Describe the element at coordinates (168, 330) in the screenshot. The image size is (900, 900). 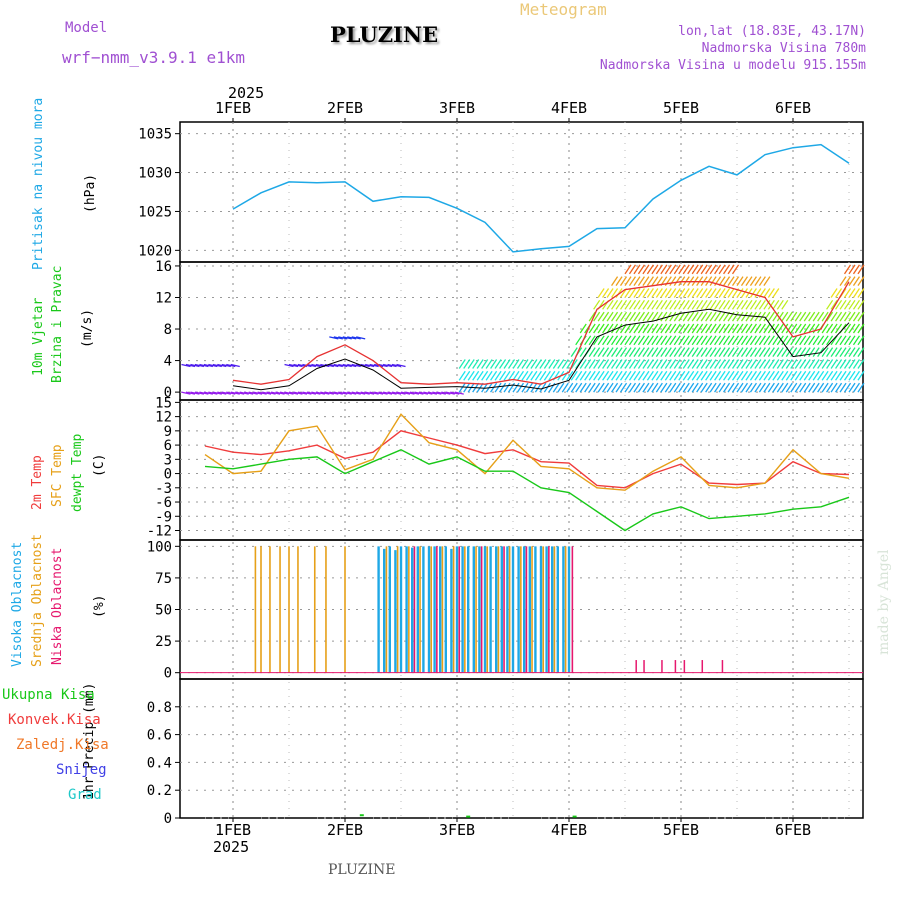
I see `y-tick-label: 8` at that location.